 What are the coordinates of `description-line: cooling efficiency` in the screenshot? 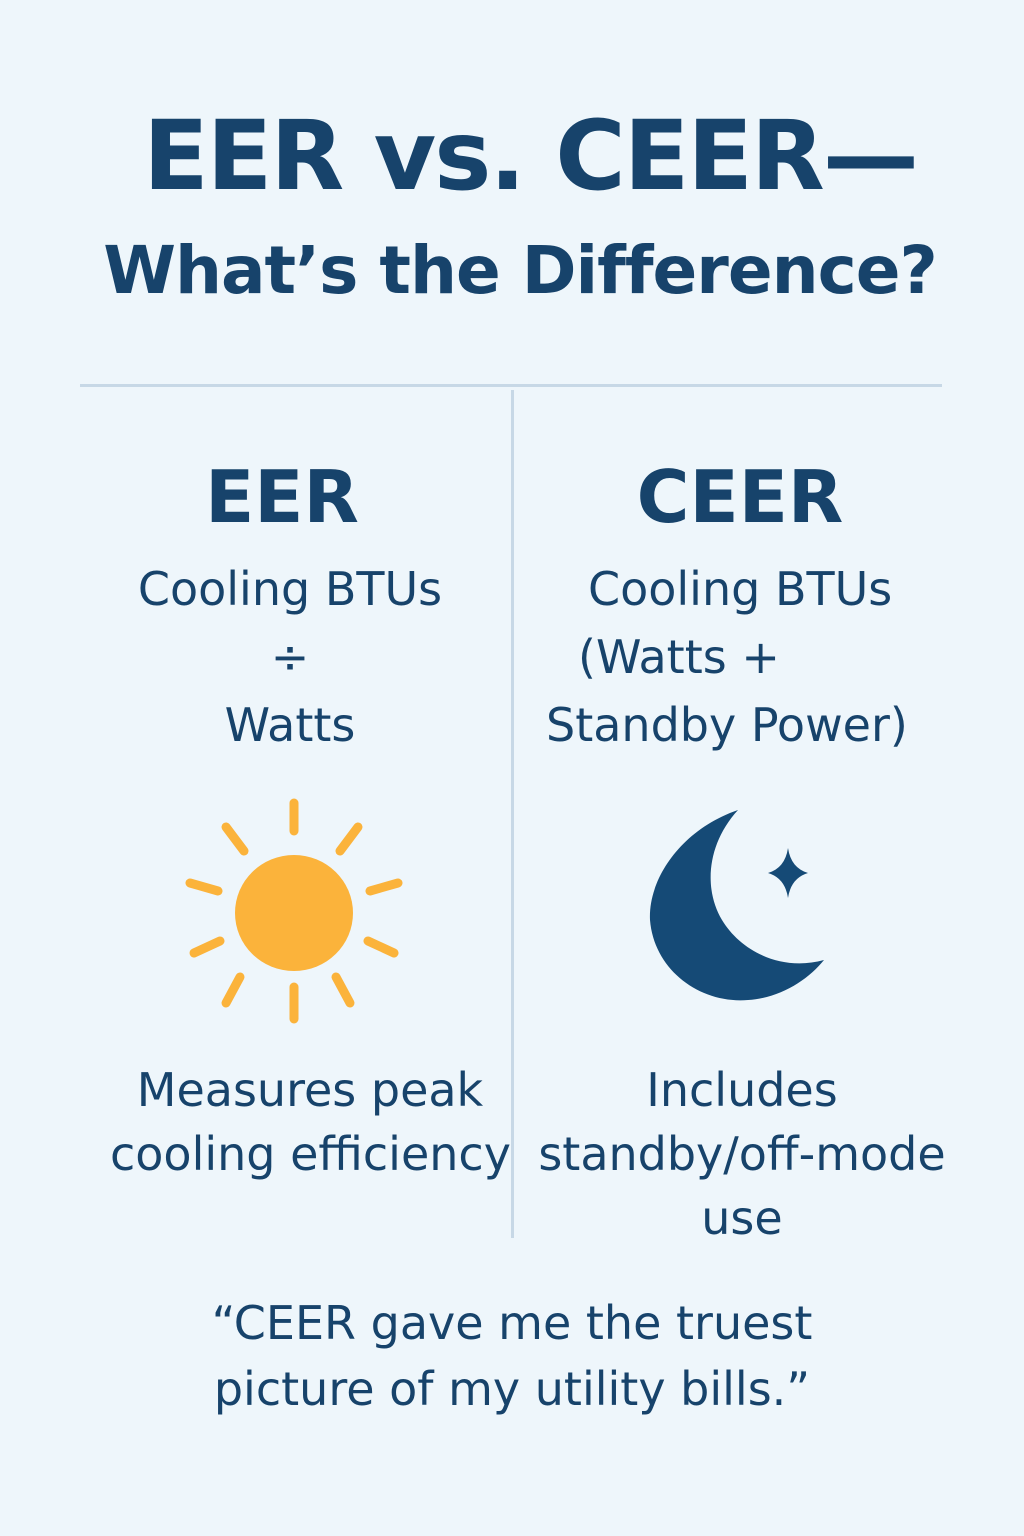 It's located at (310, 1154).